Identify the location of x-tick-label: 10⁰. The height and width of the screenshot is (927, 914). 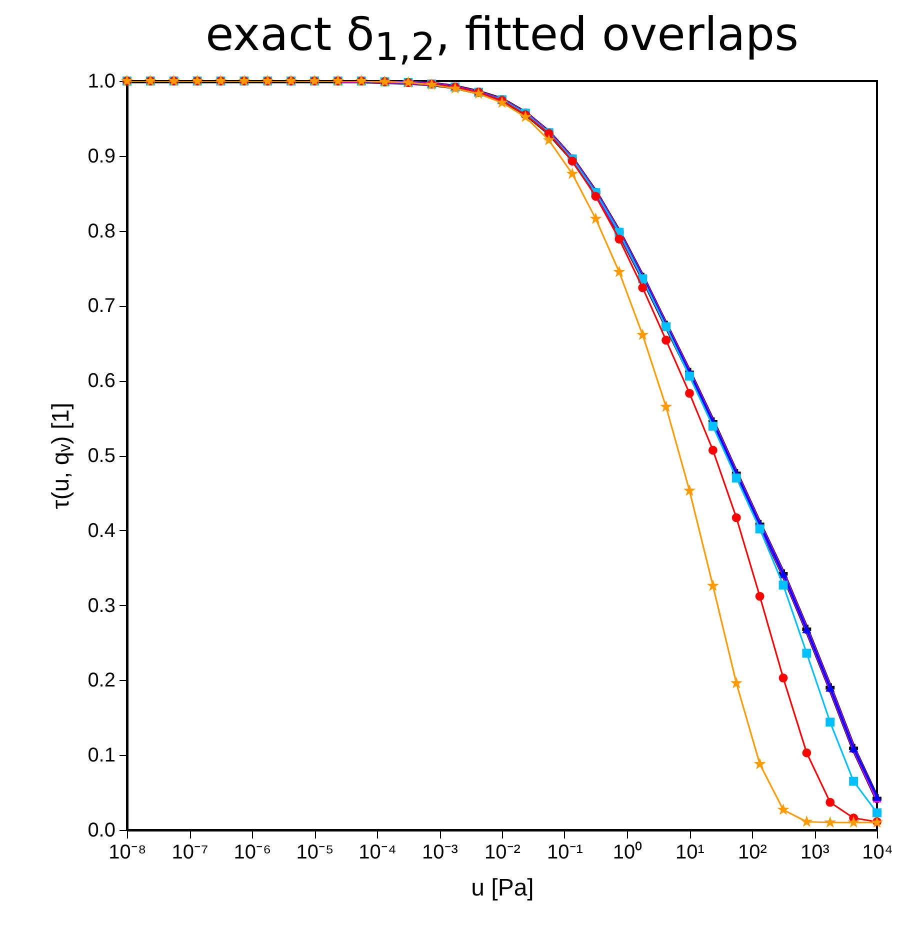
(627, 852).